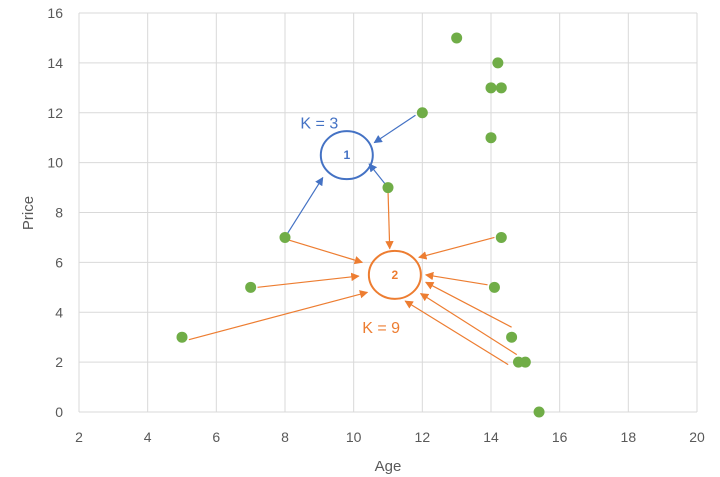 The width and height of the screenshot is (720, 477). Describe the element at coordinates (285, 437) in the screenshot. I see `x-tick-label-8: 8` at that location.